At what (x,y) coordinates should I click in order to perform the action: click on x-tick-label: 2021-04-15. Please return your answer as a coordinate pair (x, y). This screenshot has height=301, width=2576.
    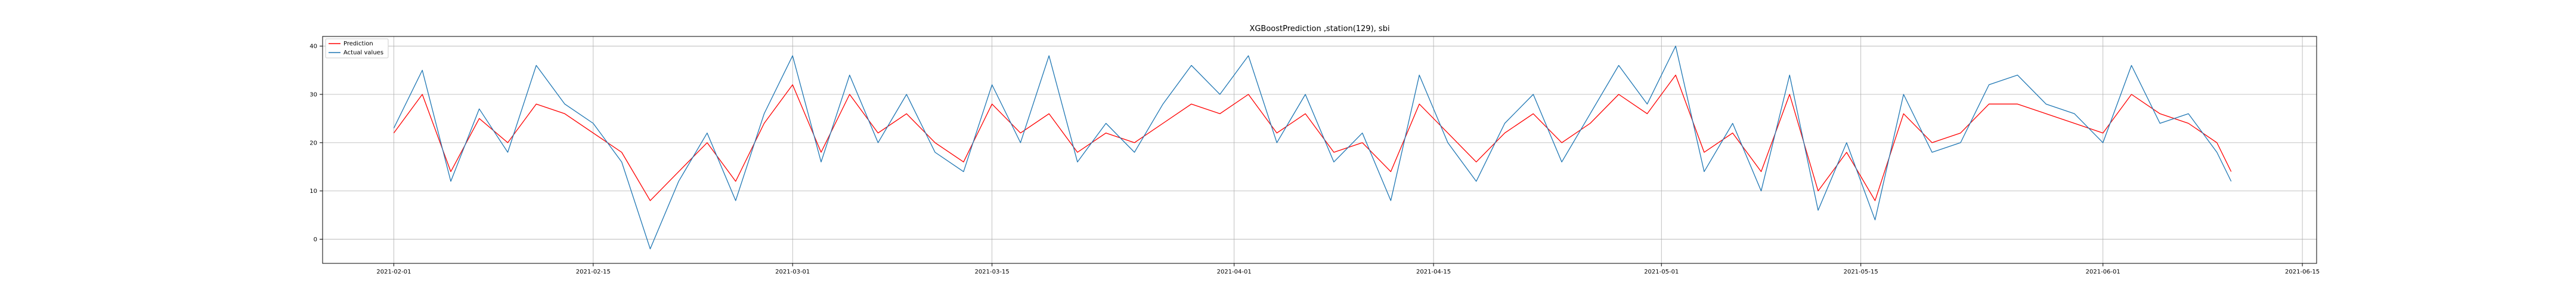
    Looking at the image, I should click on (1434, 272).